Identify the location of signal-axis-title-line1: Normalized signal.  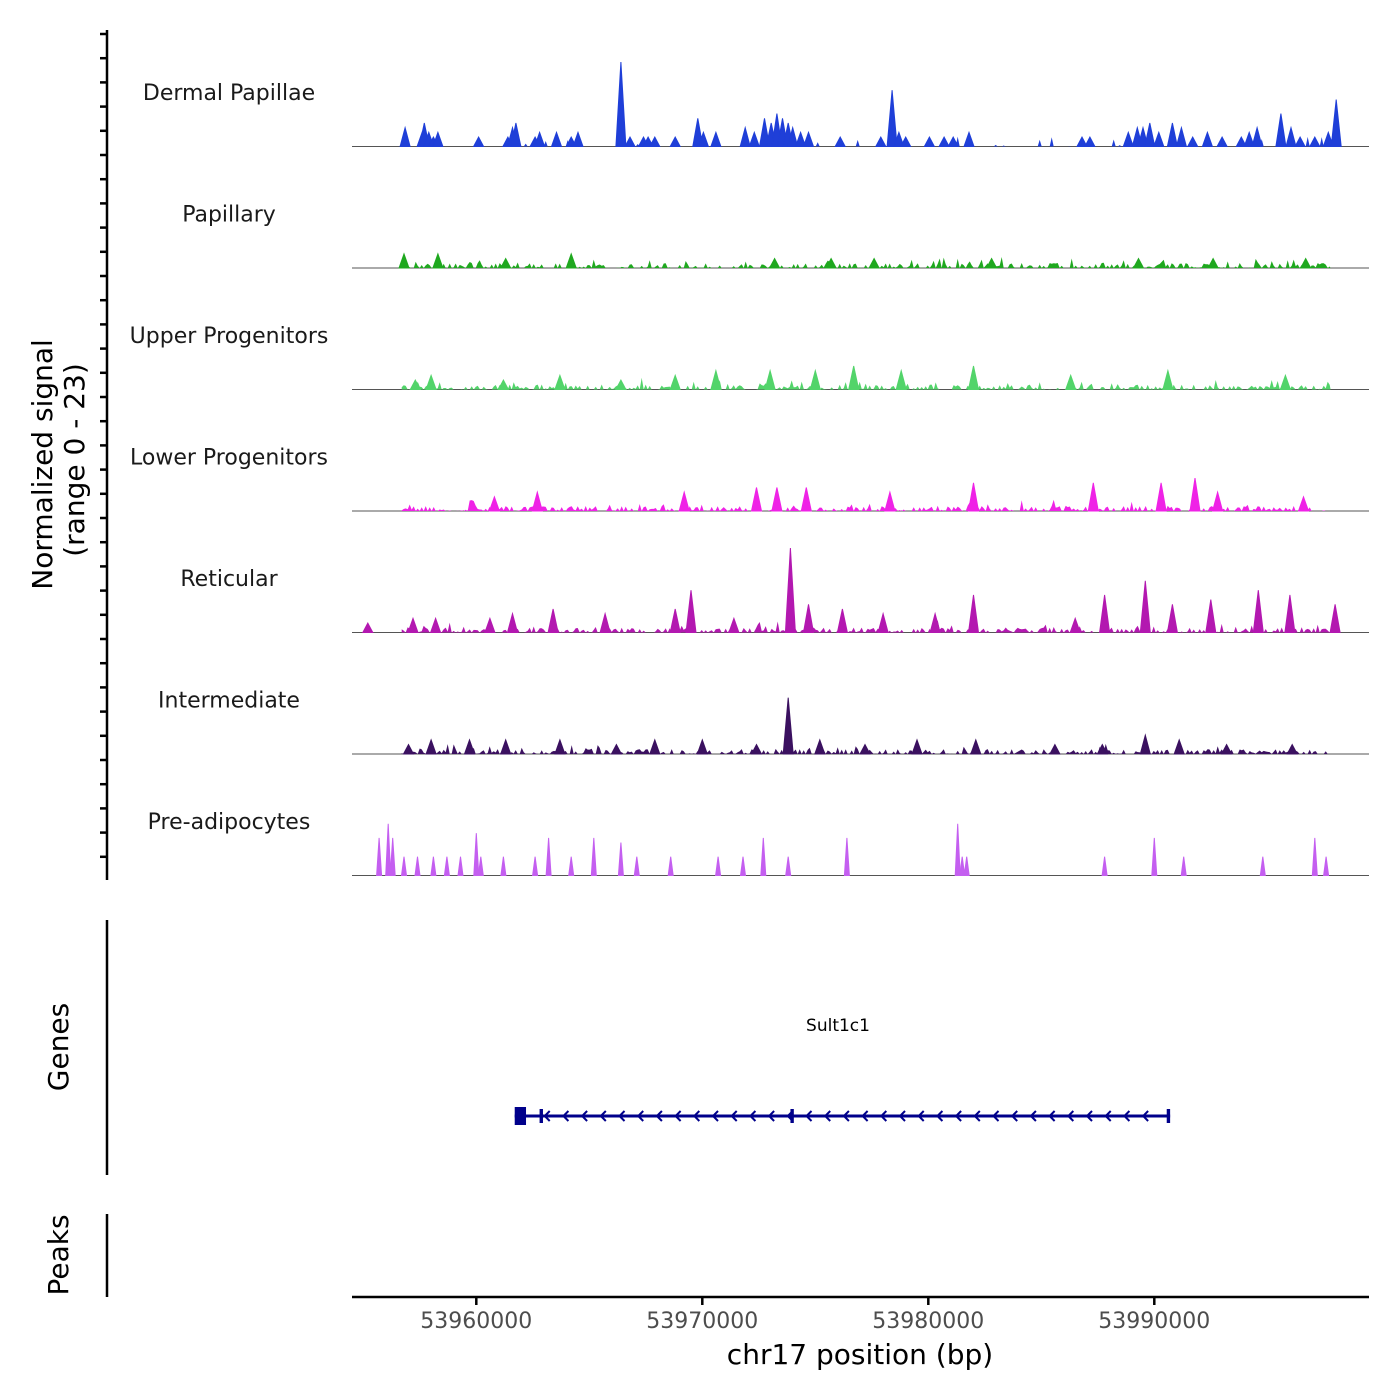
(42, 464).